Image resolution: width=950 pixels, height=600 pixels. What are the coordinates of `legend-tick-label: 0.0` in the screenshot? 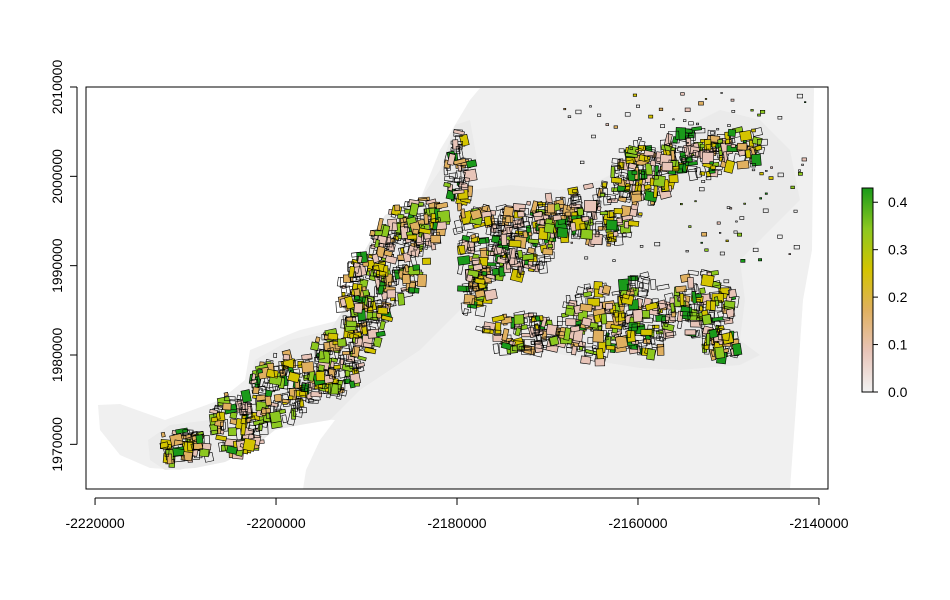 It's located at (898, 392).